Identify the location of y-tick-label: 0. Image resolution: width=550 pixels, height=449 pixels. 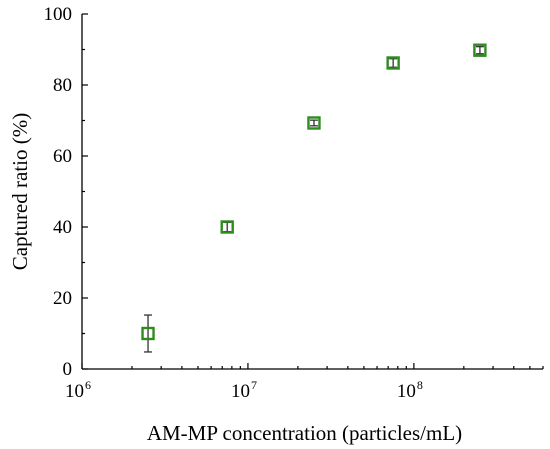
(68, 369).